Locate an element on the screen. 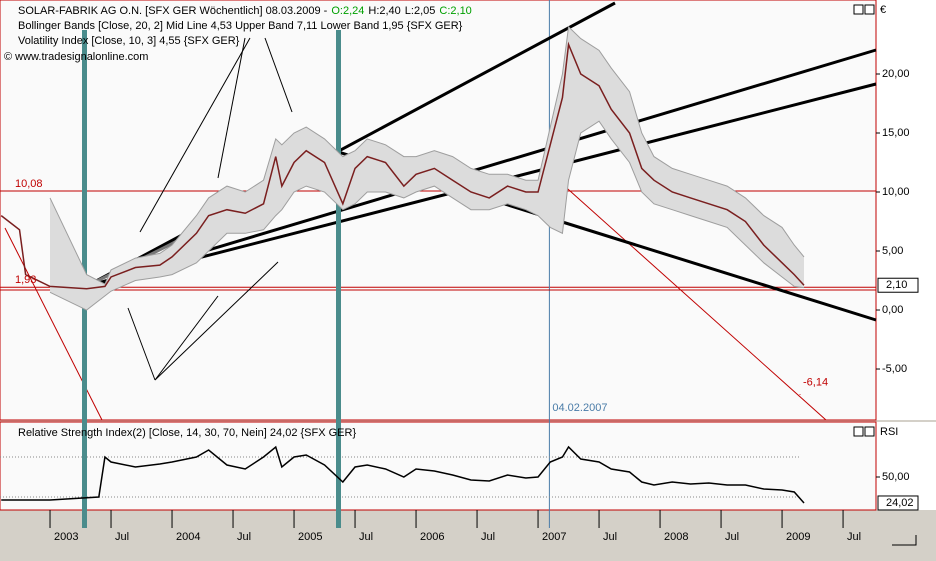  last-value-label: 24,02 is located at coordinates (900, 503).